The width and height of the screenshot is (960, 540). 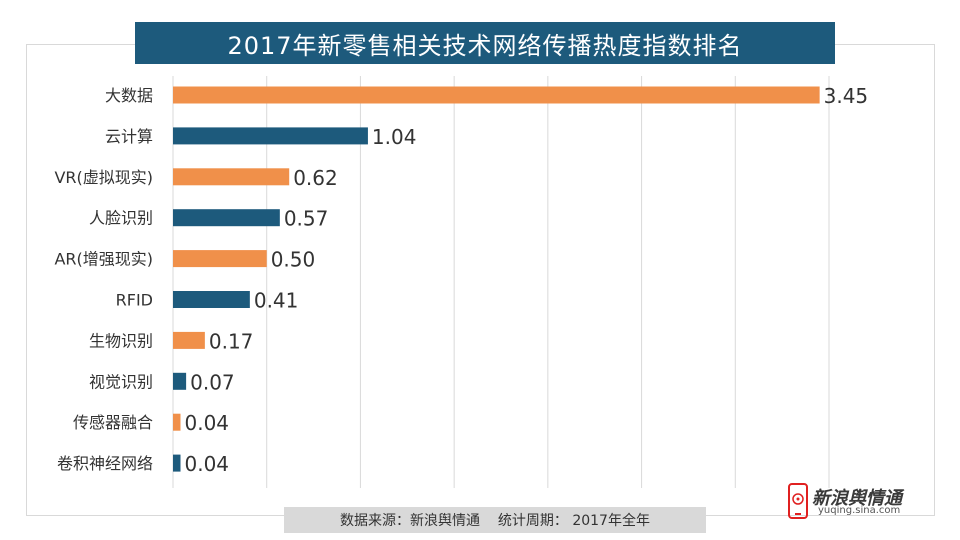 I want to click on value-label: 0.07, so click(x=212, y=382).